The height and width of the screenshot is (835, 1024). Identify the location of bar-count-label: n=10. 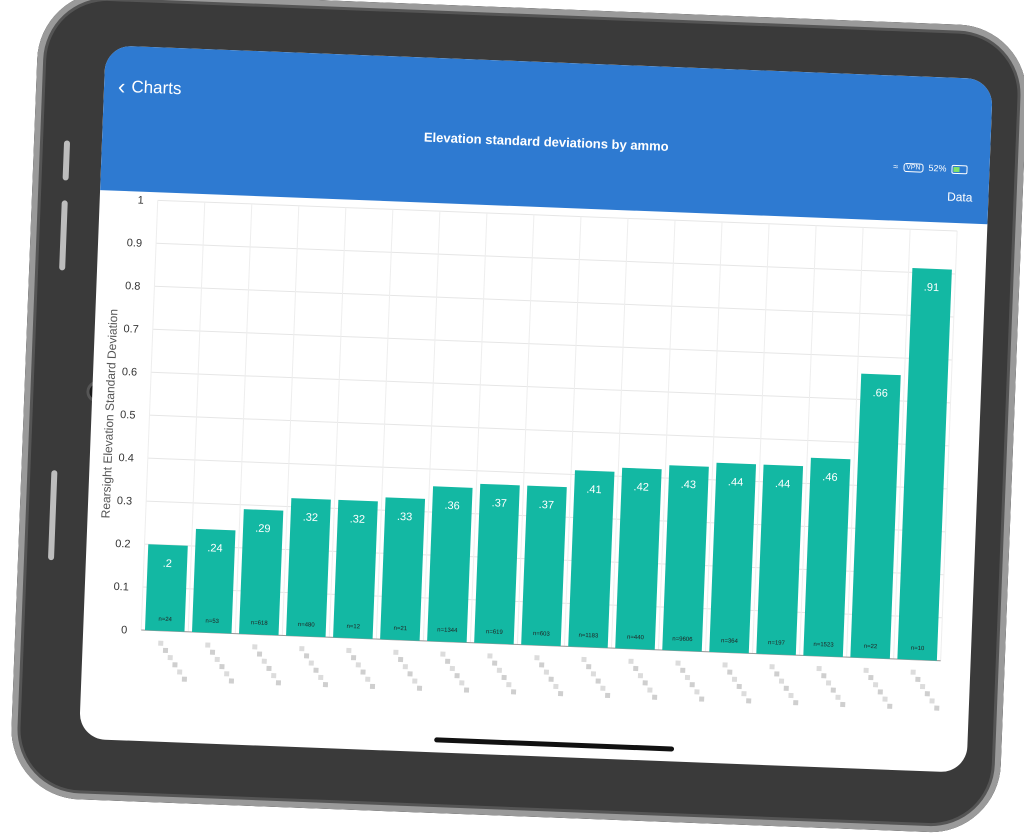
(918, 649).